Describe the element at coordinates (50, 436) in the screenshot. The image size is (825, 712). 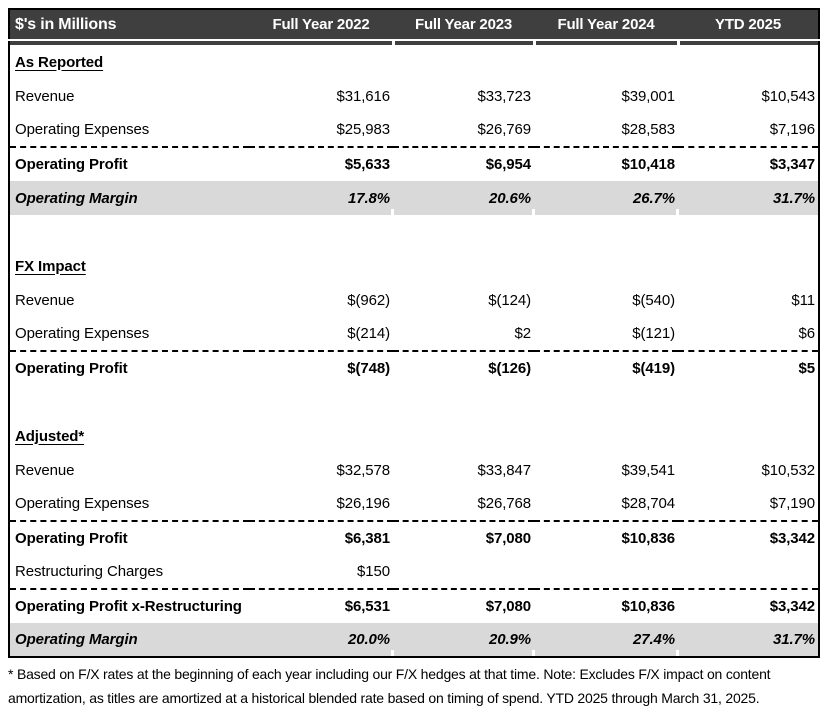
I see `section-title: Adjusted*` at that location.